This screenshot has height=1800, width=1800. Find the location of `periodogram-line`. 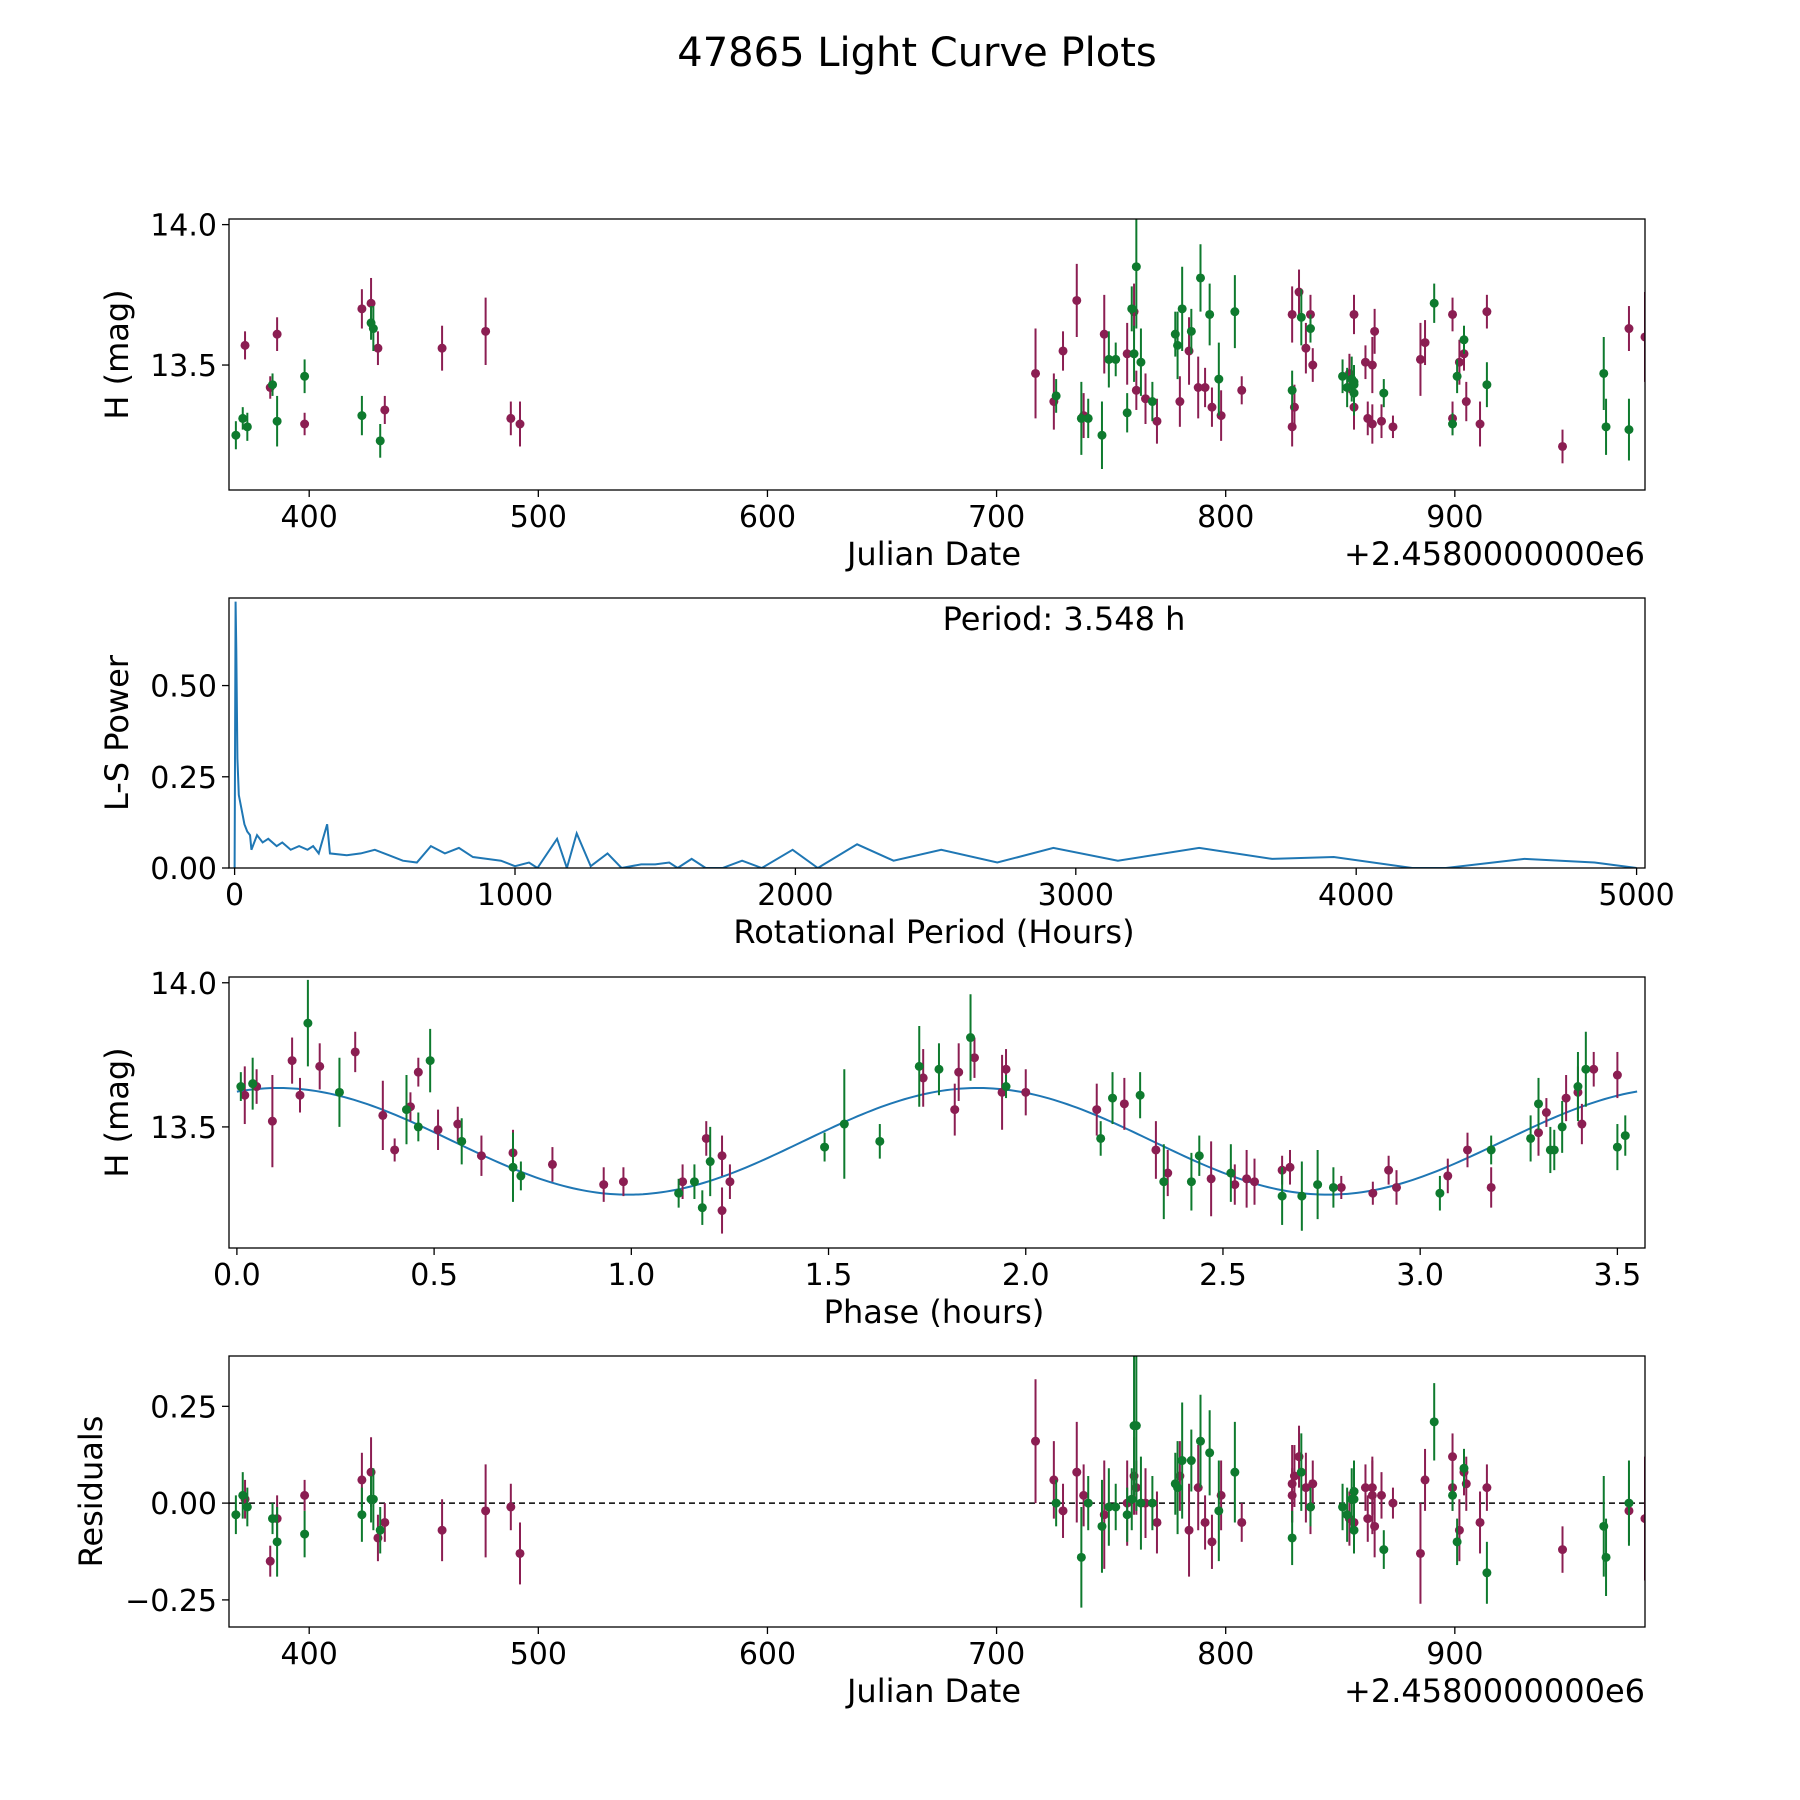

periodogram-line is located at coordinates (935, 734).